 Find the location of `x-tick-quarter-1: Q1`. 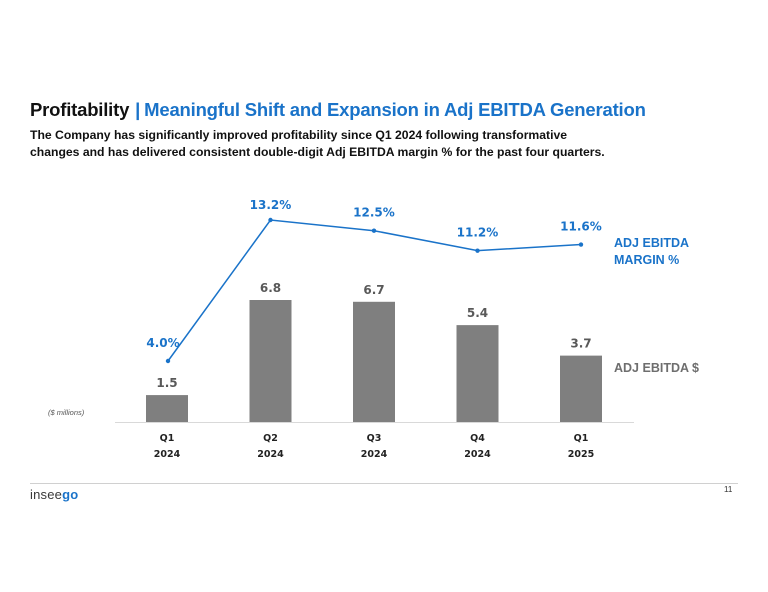

x-tick-quarter-1: Q1 is located at coordinates (167, 438).